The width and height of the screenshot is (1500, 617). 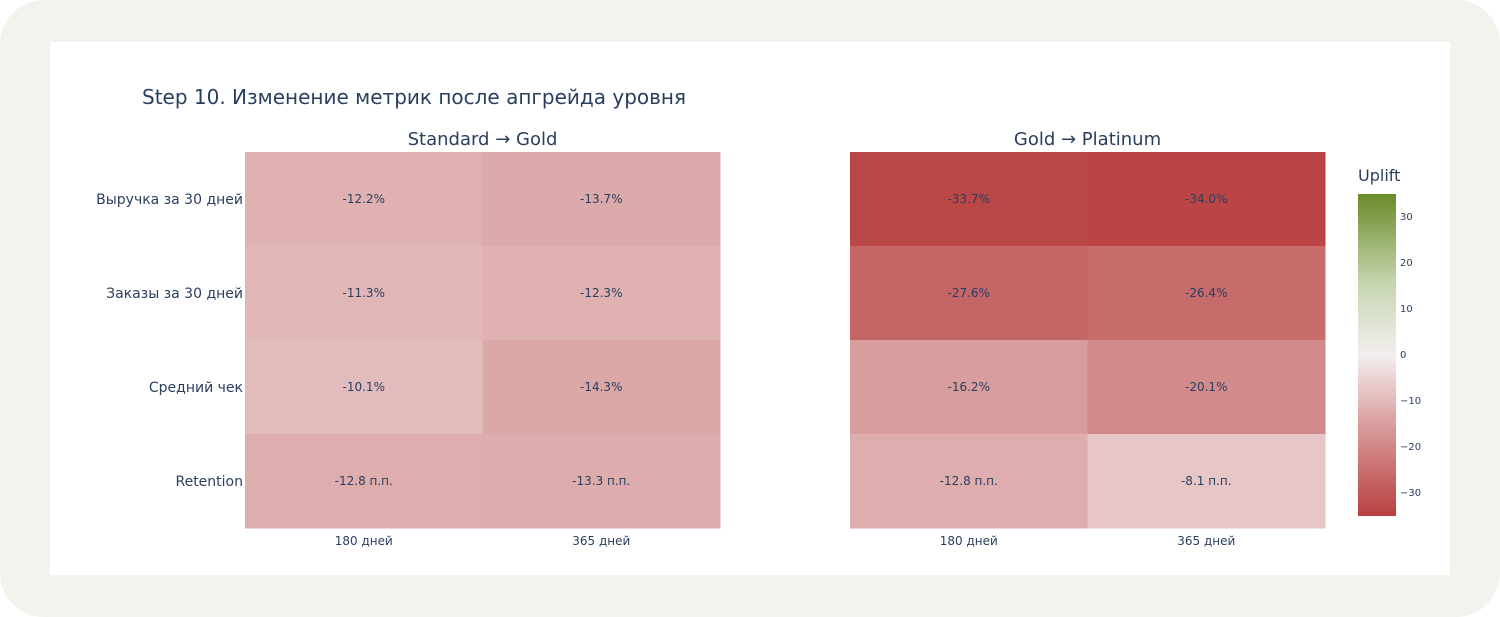 I want to click on cell-value-label: -20.1%, so click(x=1206, y=387).